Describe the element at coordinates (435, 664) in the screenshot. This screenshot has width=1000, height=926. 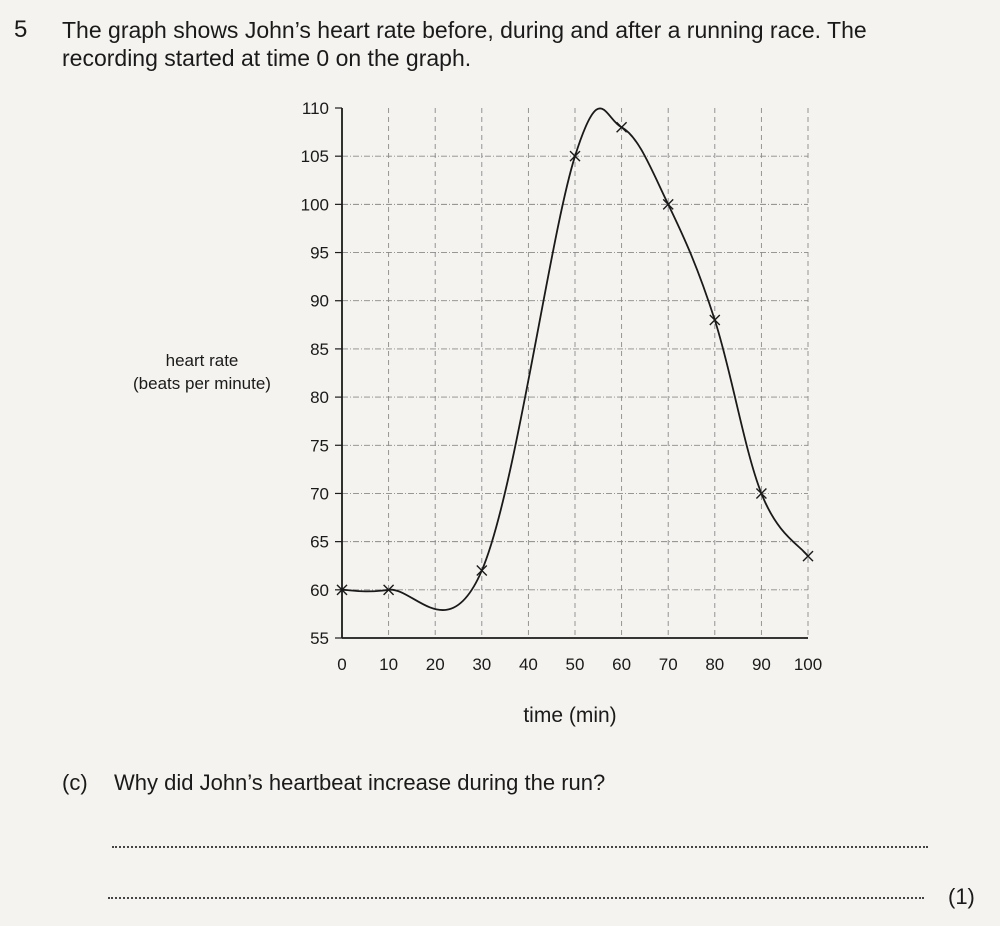
I see `x-tick-label-20: 20` at that location.